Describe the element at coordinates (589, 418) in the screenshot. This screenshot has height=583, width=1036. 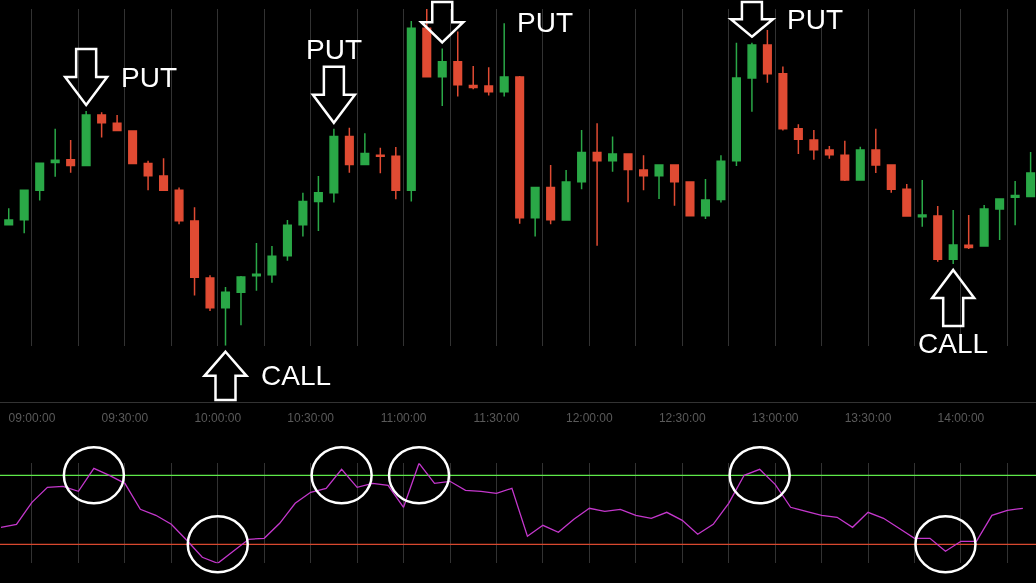
I see `x-tick-label: 12:00:00` at that location.